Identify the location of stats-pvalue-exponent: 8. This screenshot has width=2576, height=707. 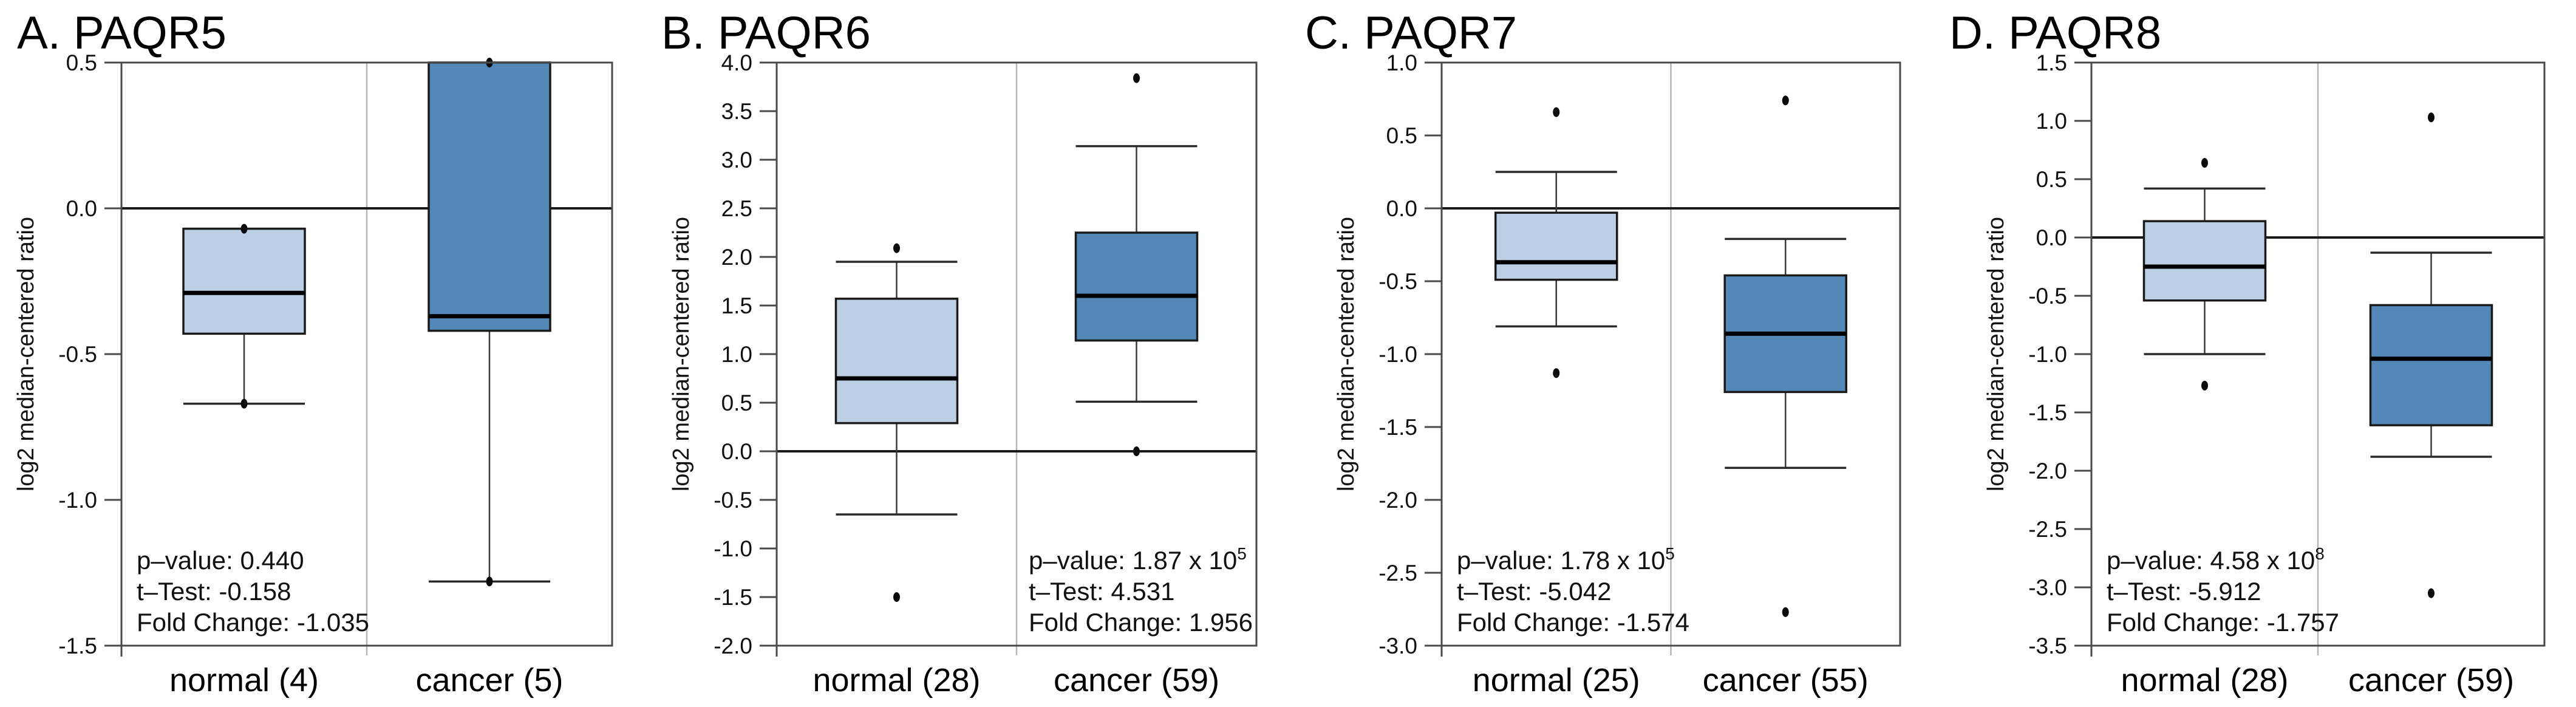
(2320, 553).